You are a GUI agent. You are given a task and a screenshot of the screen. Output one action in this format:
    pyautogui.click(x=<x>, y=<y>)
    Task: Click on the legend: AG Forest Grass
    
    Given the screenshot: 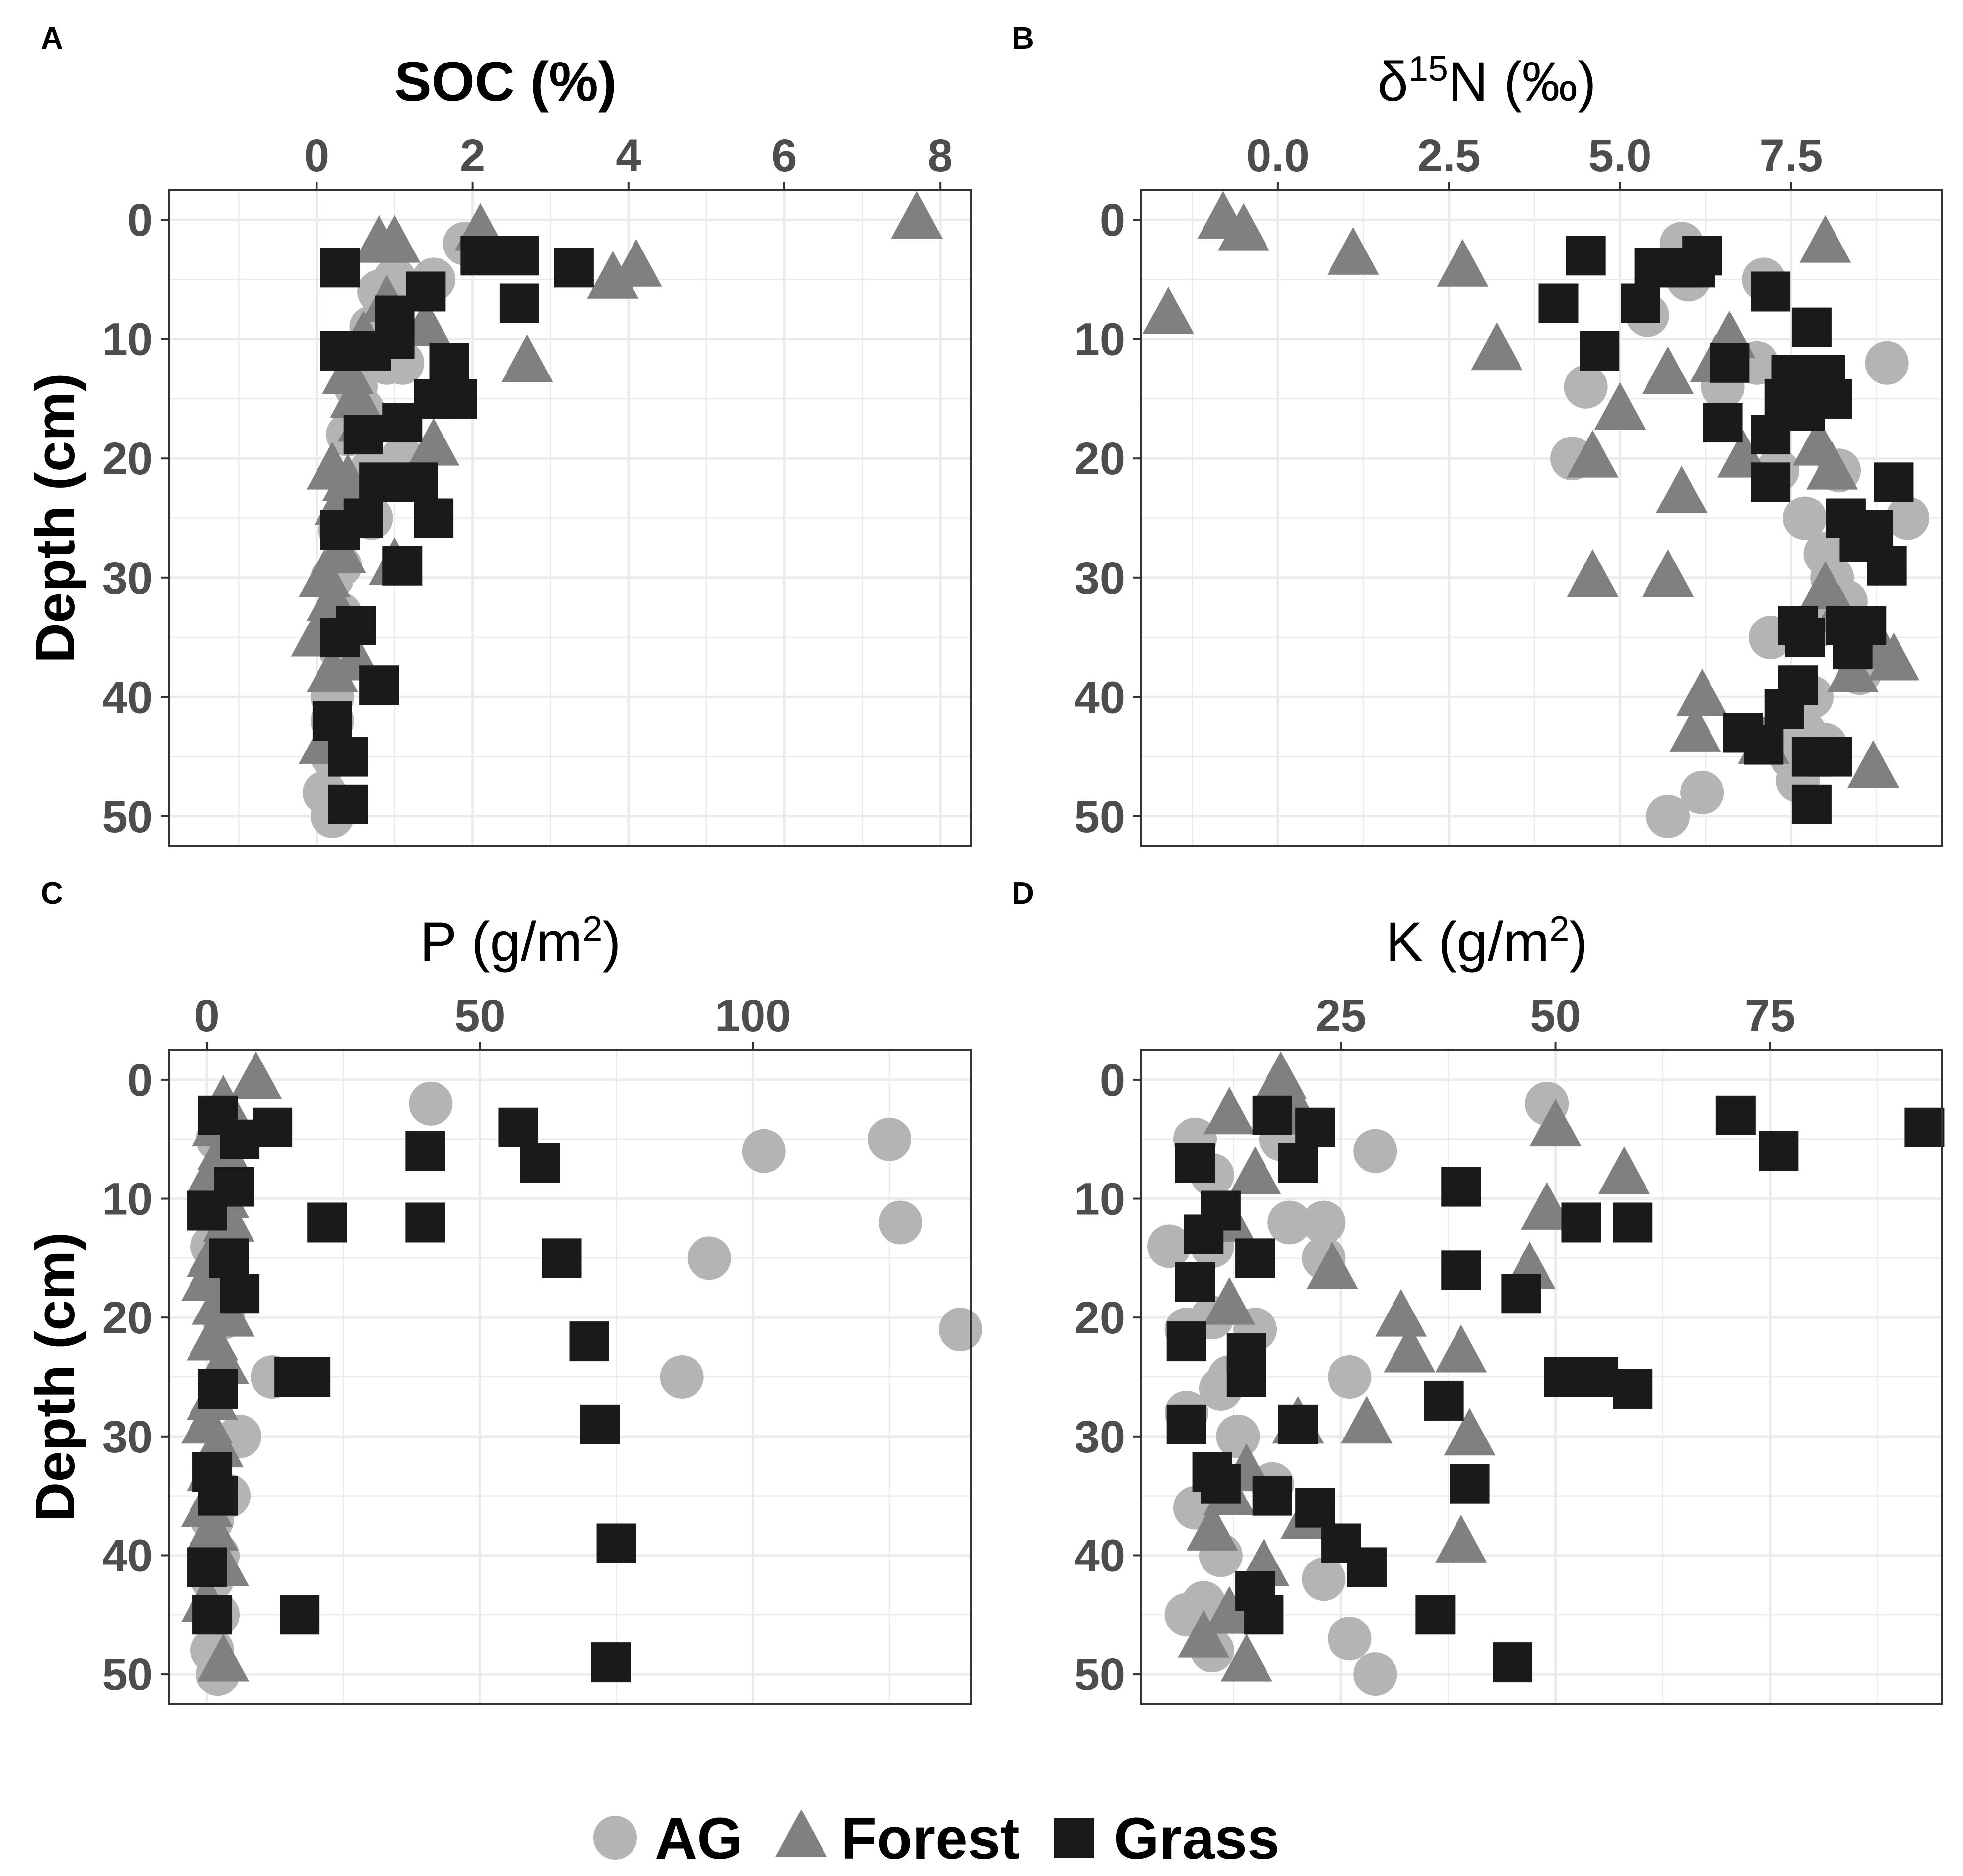 What is the action you would take?
    pyautogui.click(x=936, y=1839)
    